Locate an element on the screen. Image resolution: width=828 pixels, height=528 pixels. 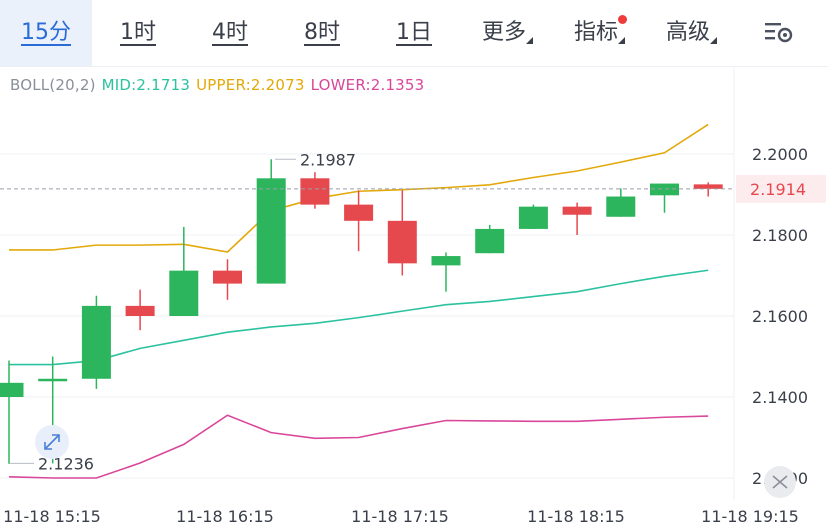
advanced-caret-icon is located at coordinates (713, 40).